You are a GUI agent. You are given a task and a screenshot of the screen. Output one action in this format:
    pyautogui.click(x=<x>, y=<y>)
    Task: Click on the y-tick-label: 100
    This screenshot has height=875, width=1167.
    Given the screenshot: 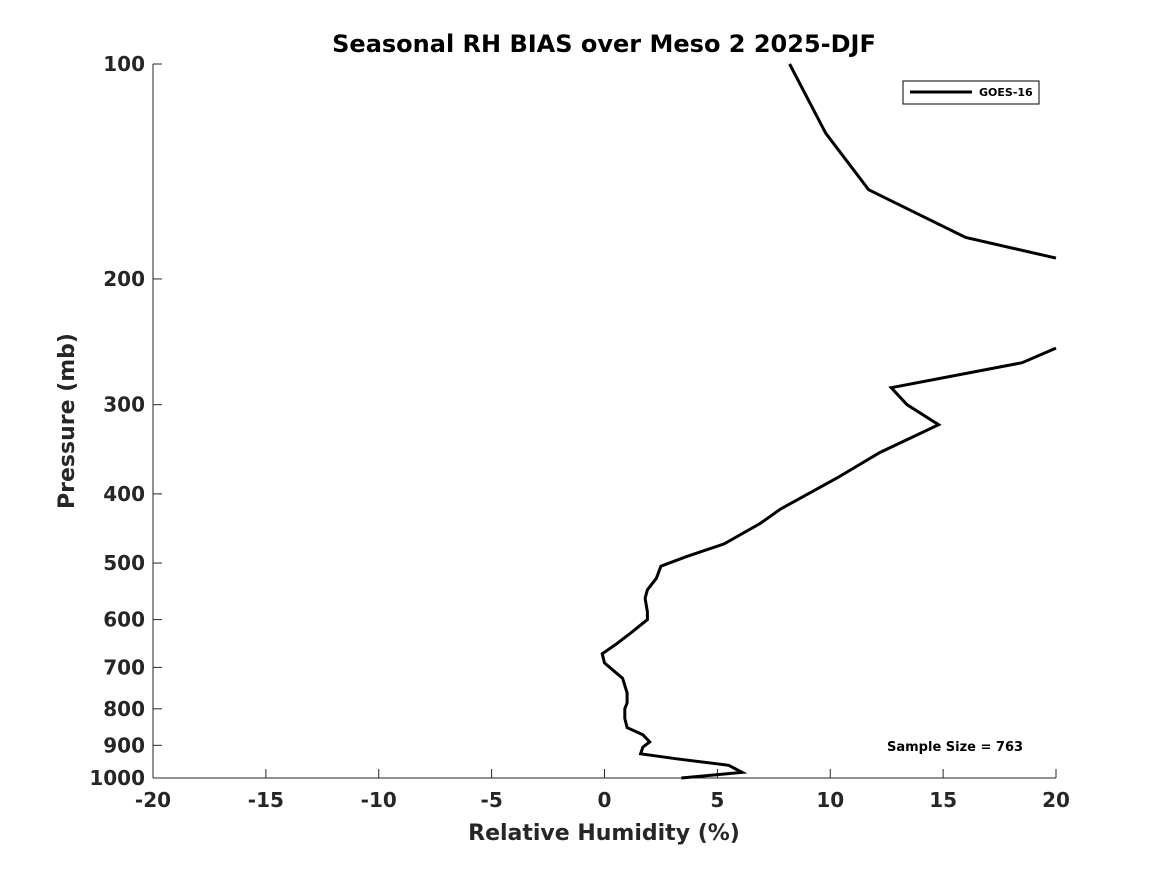 What is the action you would take?
    pyautogui.click(x=124, y=64)
    